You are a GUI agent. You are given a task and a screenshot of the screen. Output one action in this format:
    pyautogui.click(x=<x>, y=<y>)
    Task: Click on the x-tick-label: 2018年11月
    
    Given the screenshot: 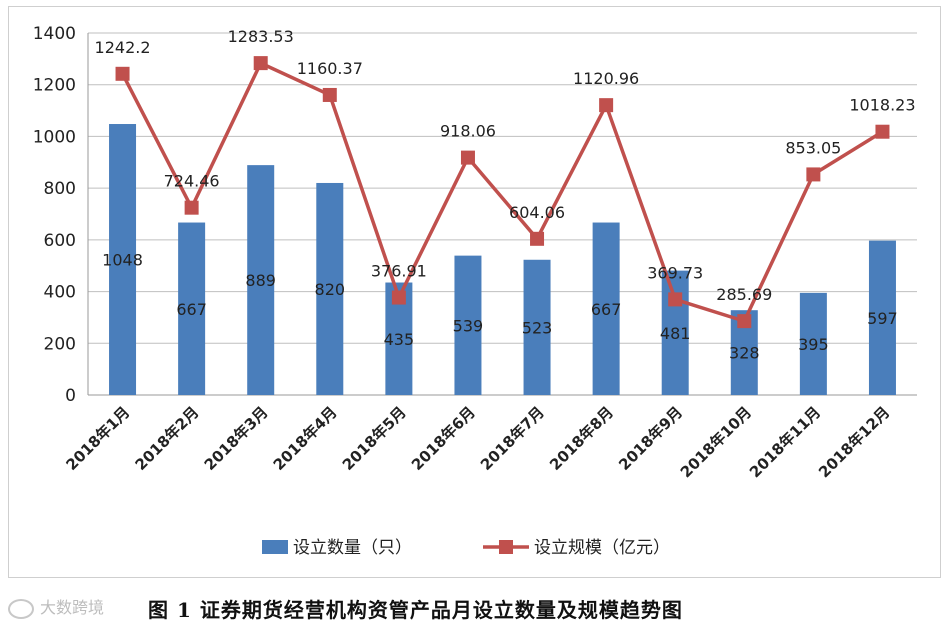 What is the action you would take?
    pyautogui.click(x=785, y=442)
    